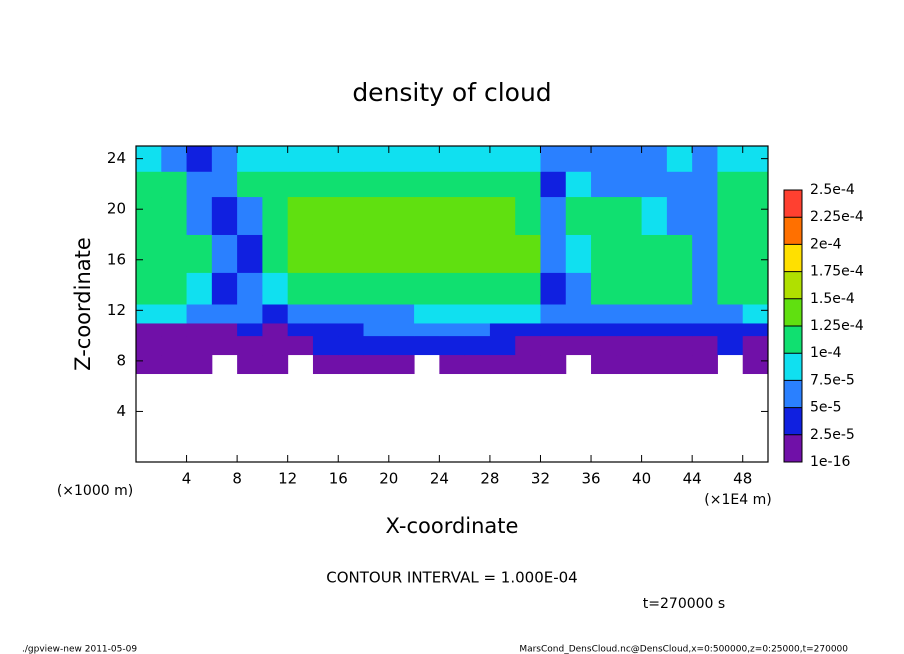 This screenshot has height=654, width=904. Describe the element at coordinates (832, 435) in the screenshot. I see `colorbar-label: 2.5e-5` at that location.